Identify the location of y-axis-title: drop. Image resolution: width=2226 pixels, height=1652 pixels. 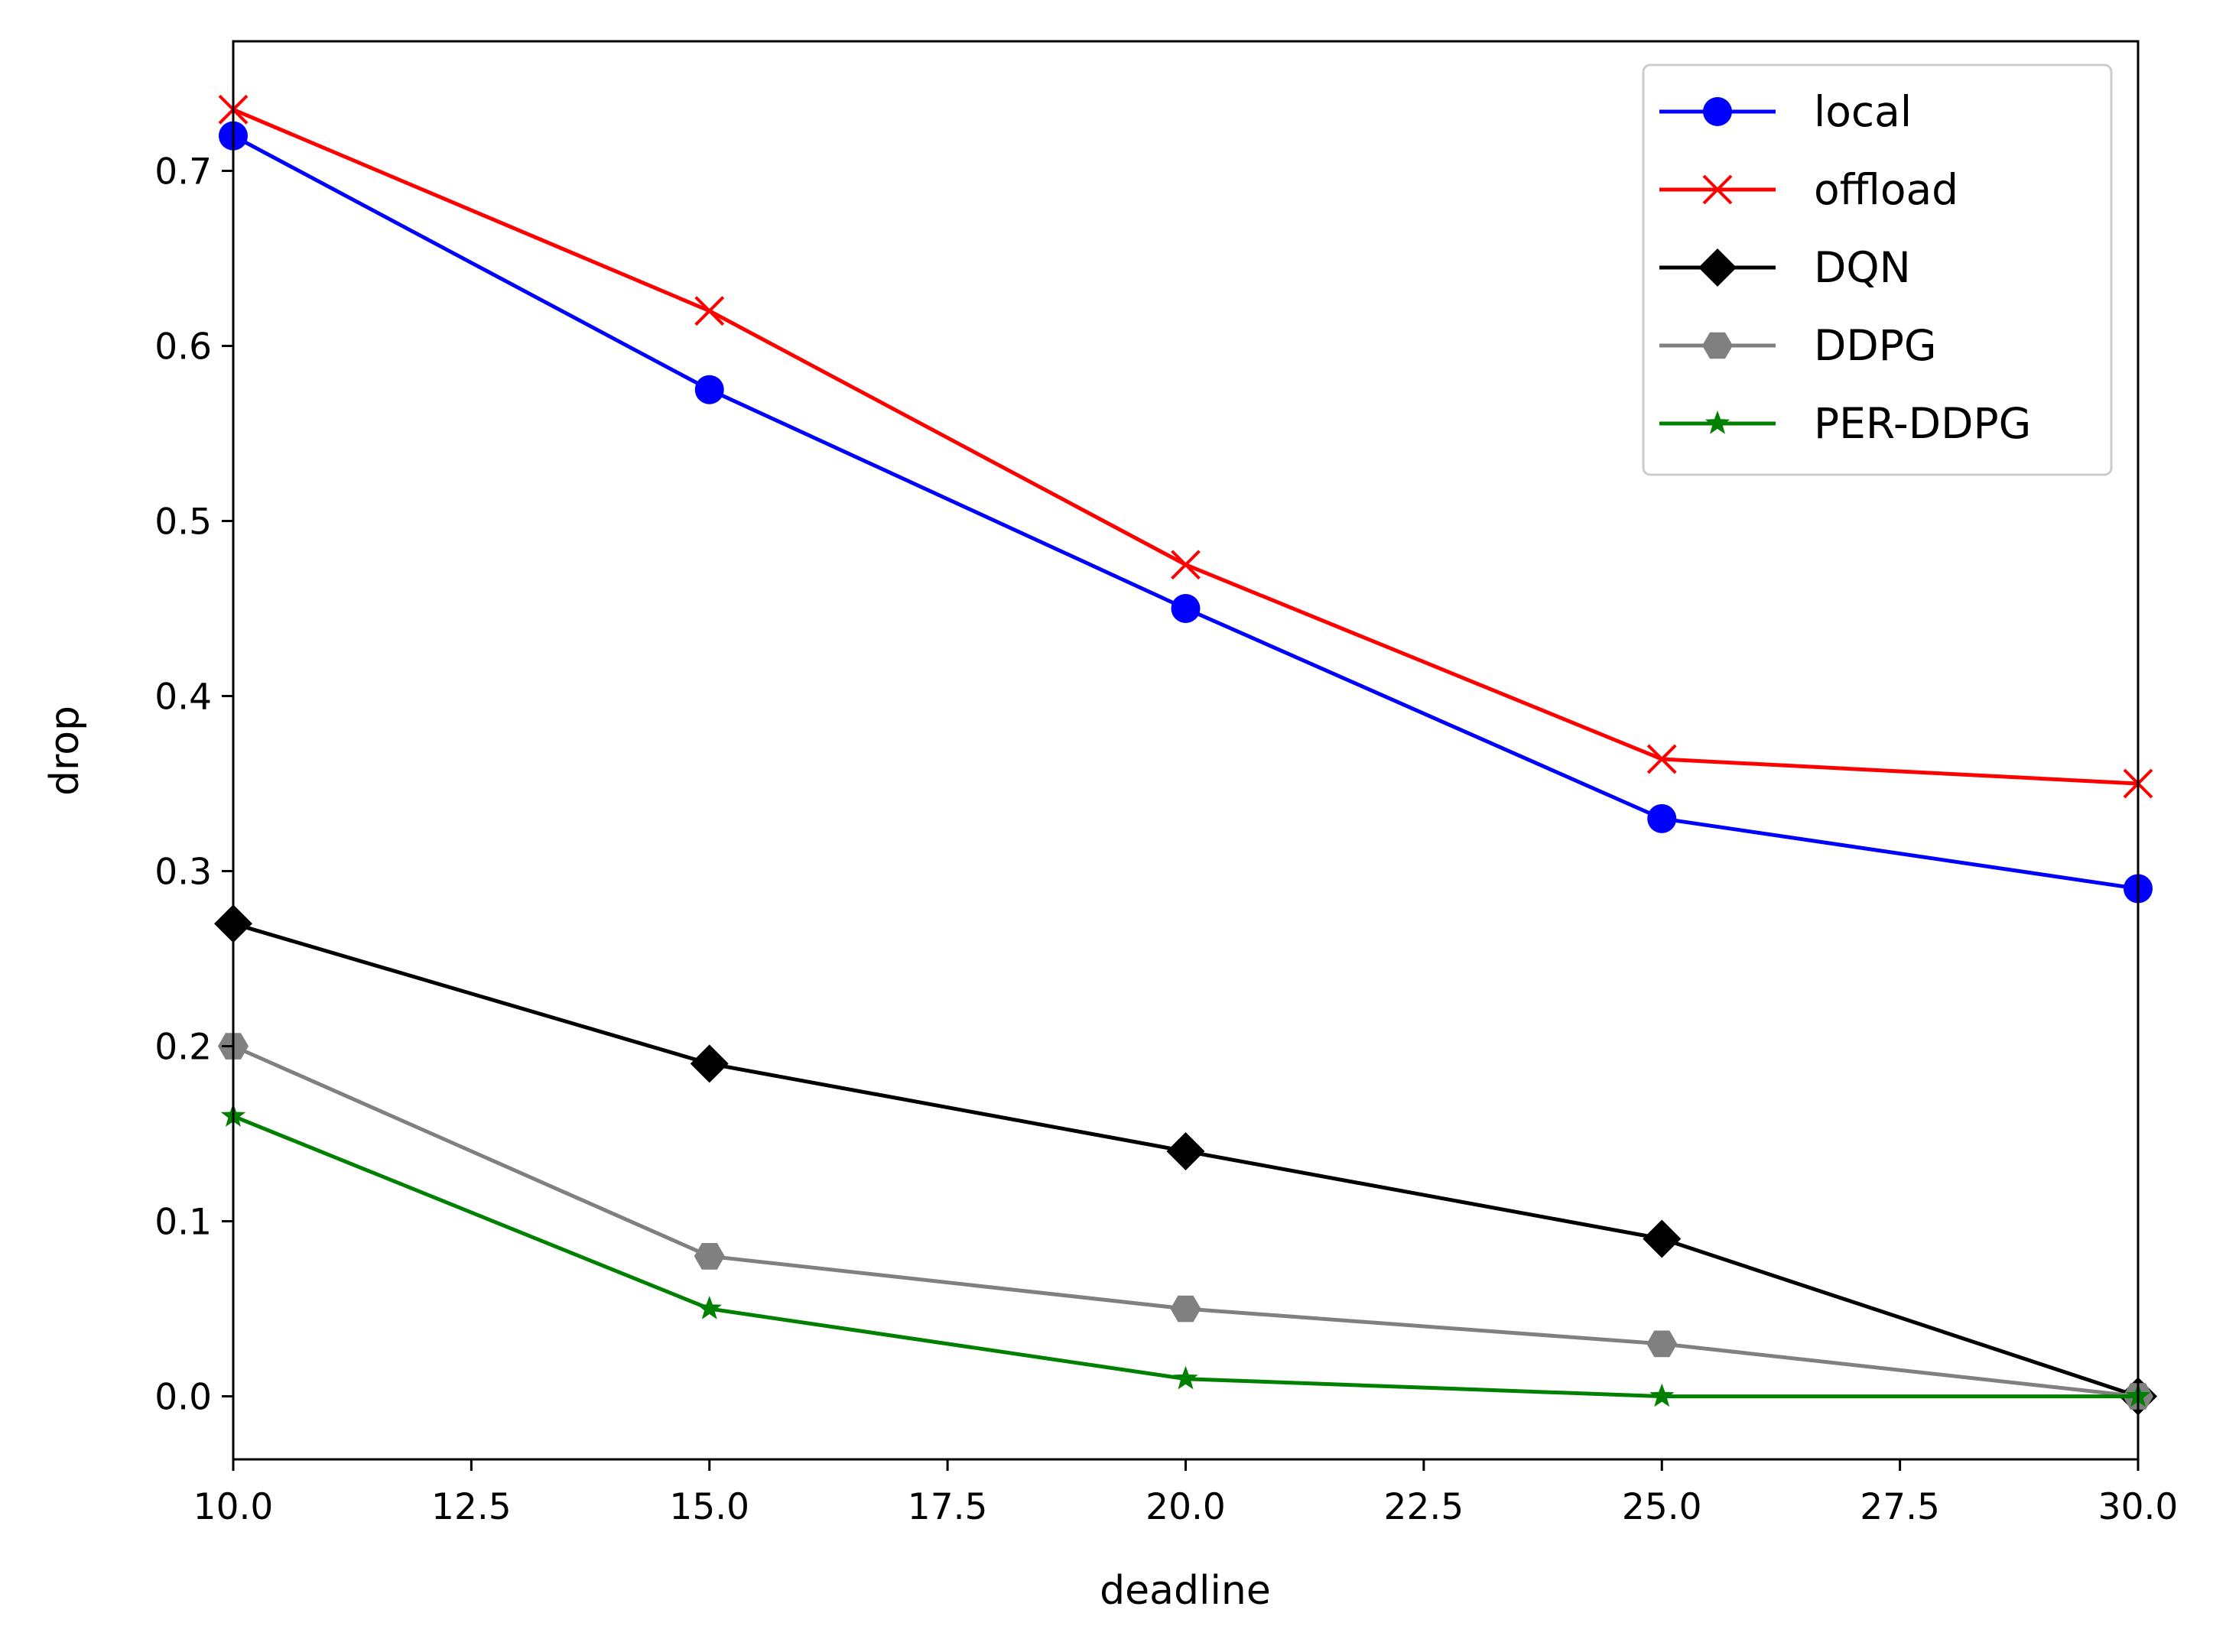
(65, 751).